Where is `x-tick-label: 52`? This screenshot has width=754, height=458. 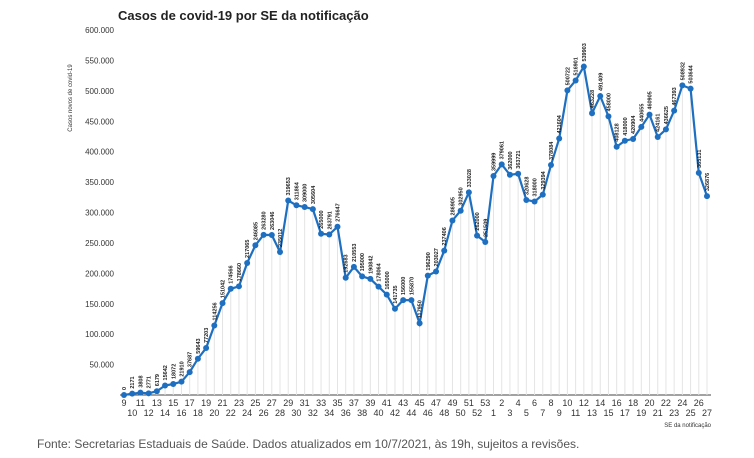
x-tick-label: 52 is located at coordinates (477, 413).